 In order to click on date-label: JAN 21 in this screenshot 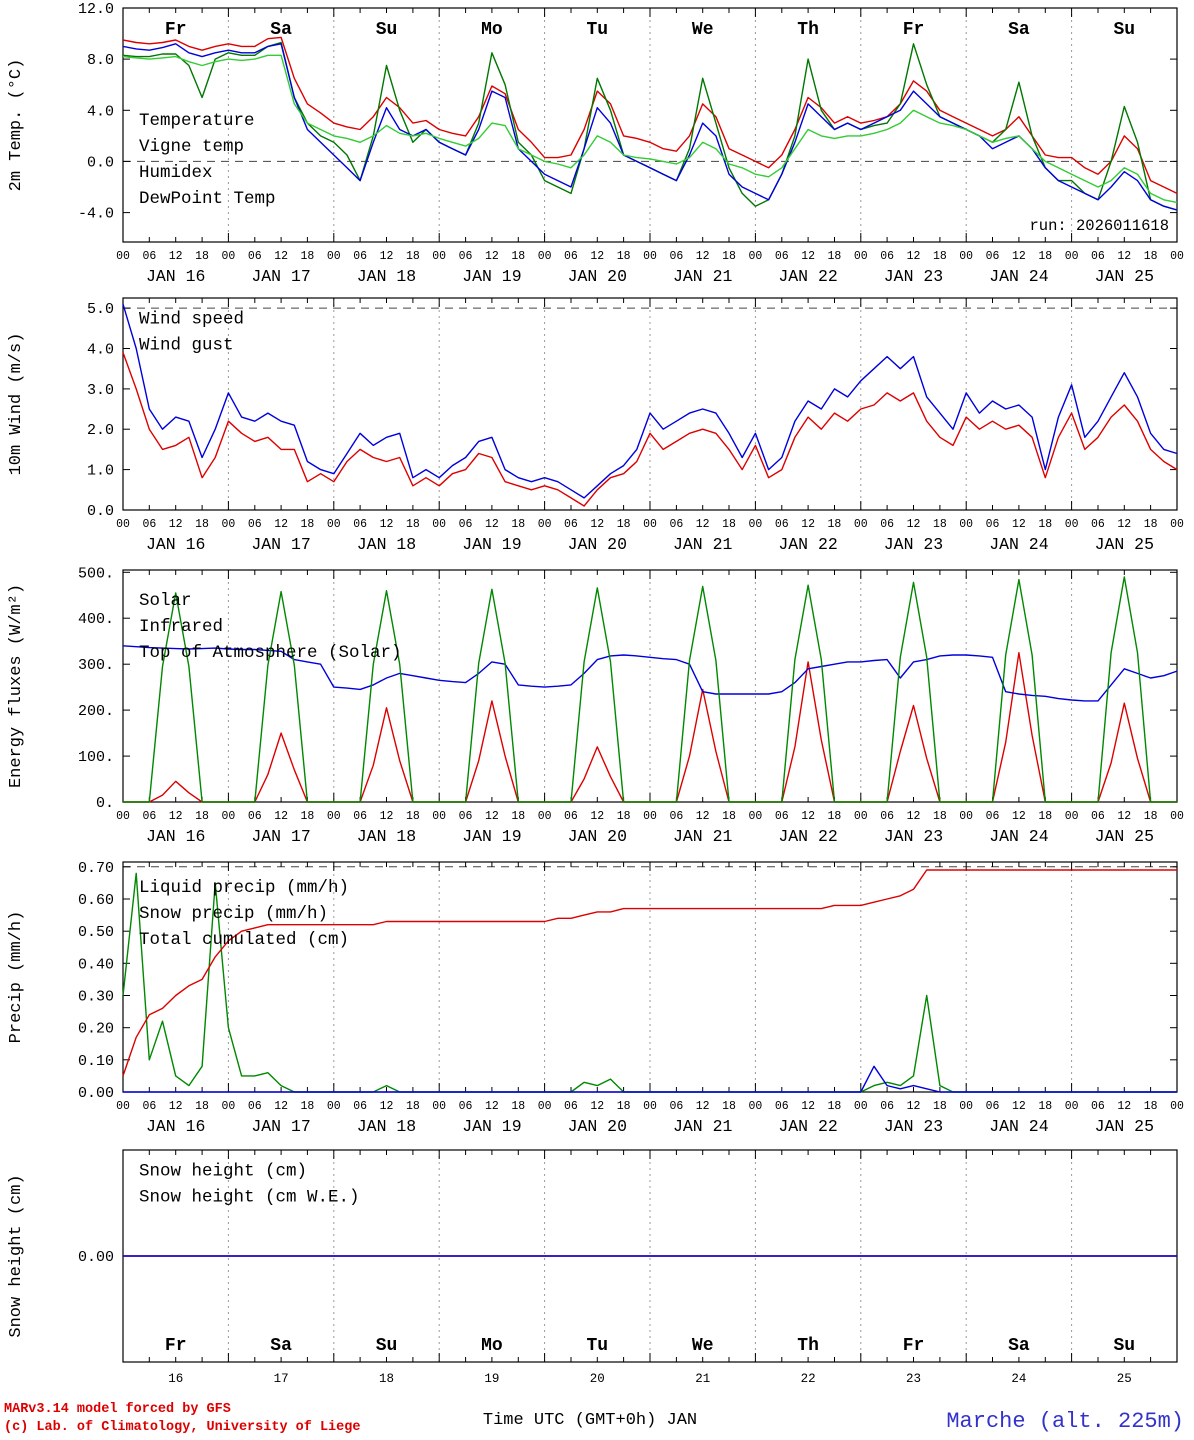, I will do `click(703, 544)`.